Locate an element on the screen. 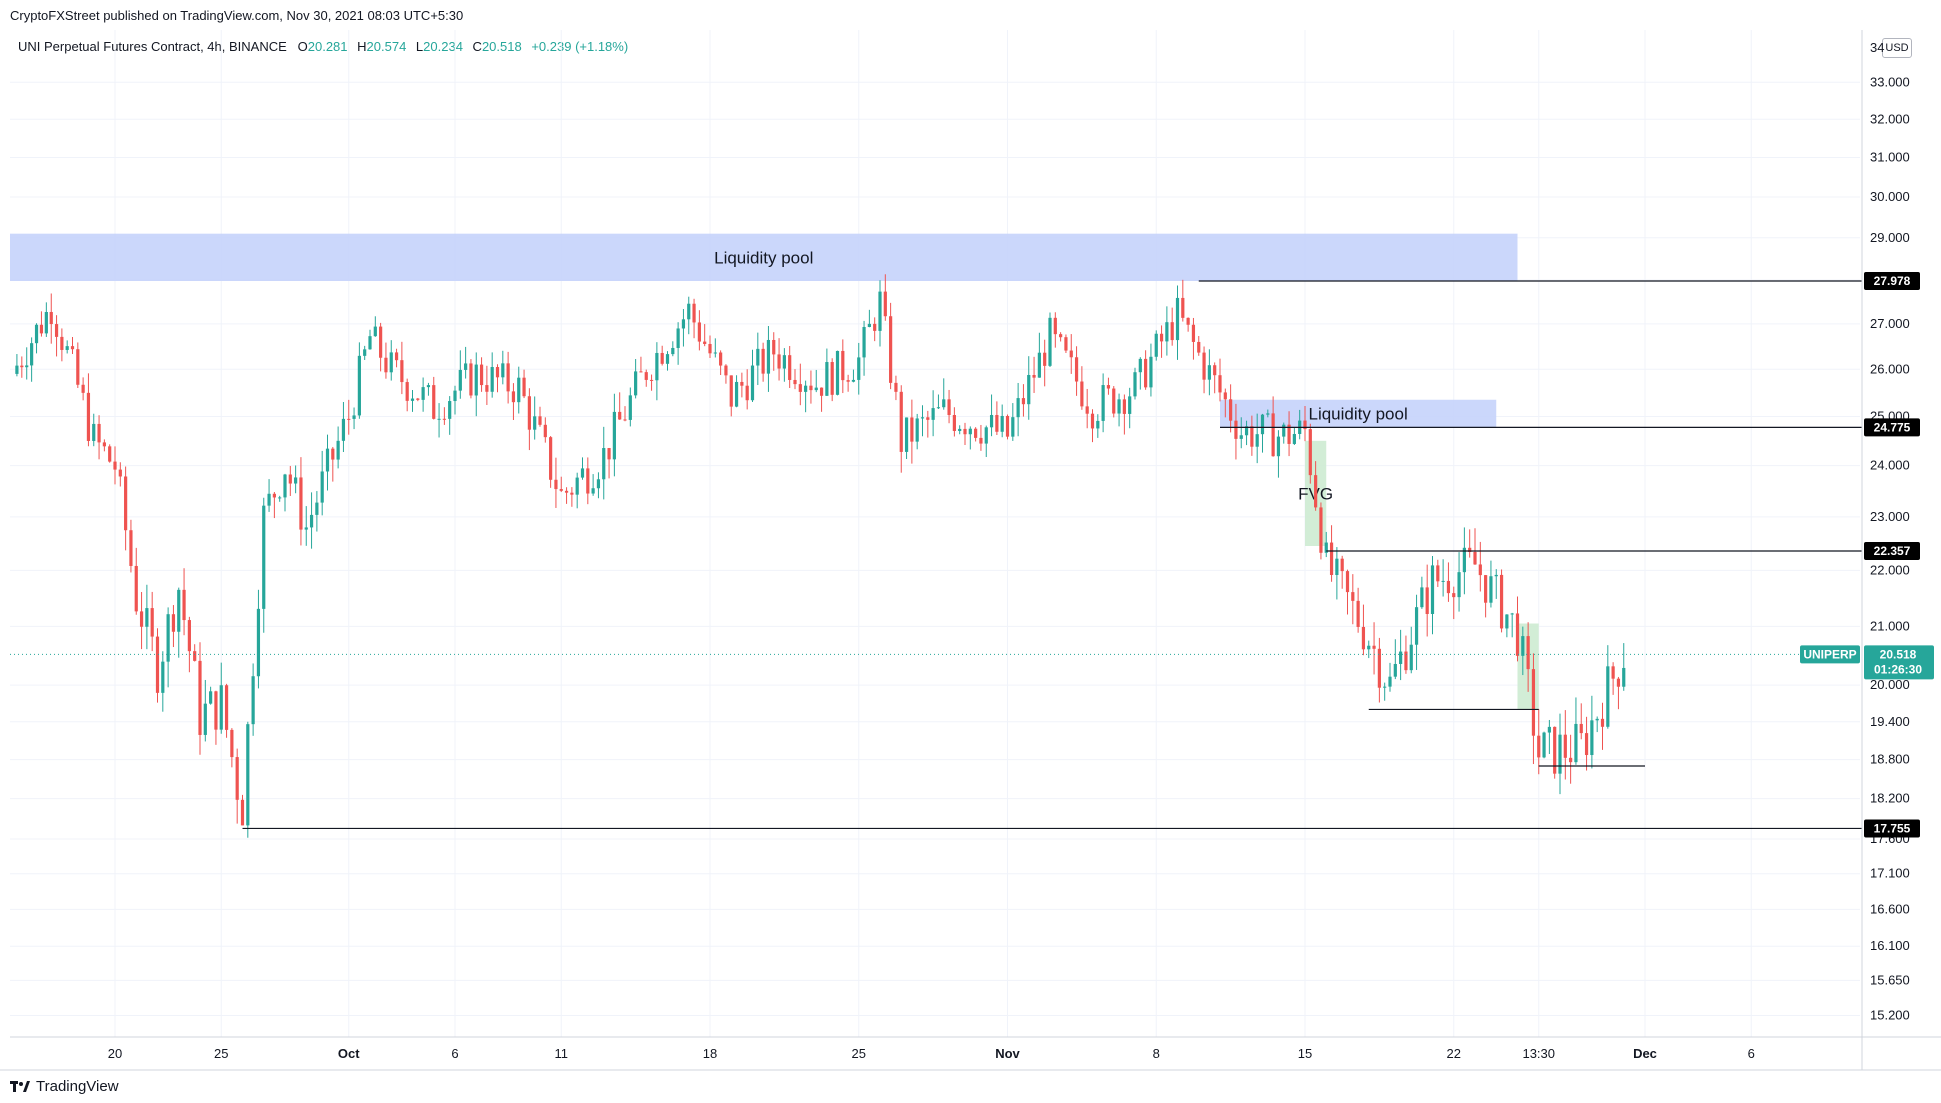 The height and width of the screenshot is (1103, 1941). x-tick-label: 20 is located at coordinates (115, 1053).